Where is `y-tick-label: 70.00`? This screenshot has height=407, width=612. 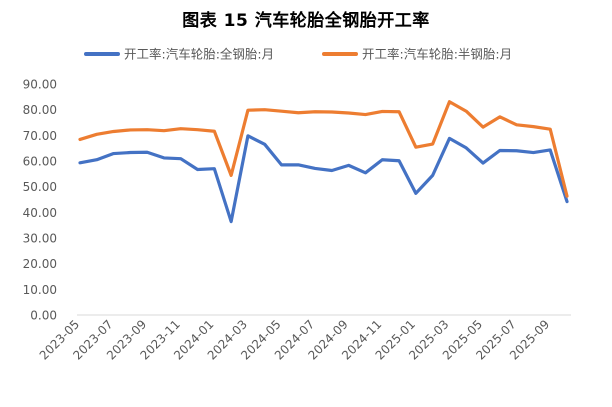 y-tick-label: 70.00 is located at coordinates (40, 136).